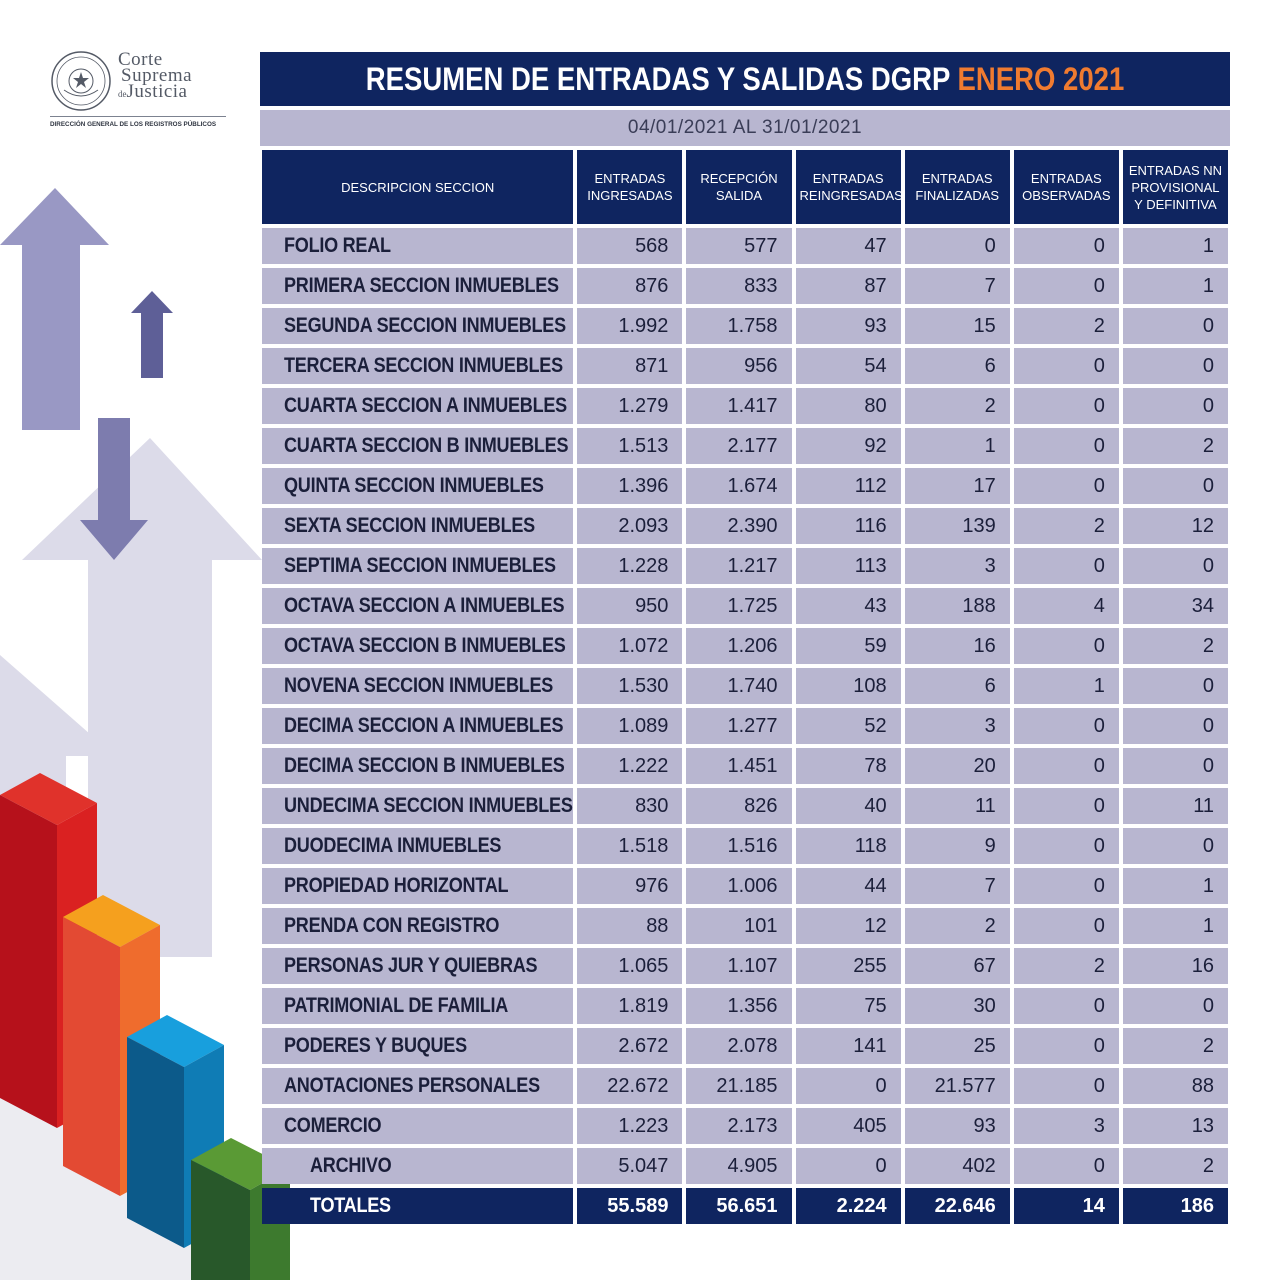  What do you see at coordinates (739, 886) in the screenshot?
I see `cell-recepcion-salida: 1.006` at bounding box center [739, 886].